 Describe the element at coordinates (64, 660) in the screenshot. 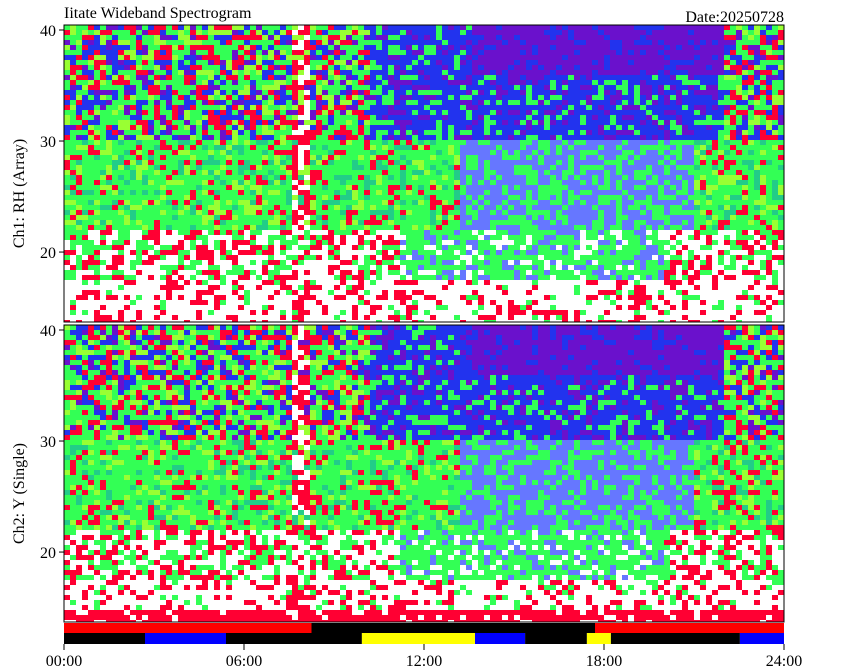

I see `x-tick-label: 00:00` at that location.